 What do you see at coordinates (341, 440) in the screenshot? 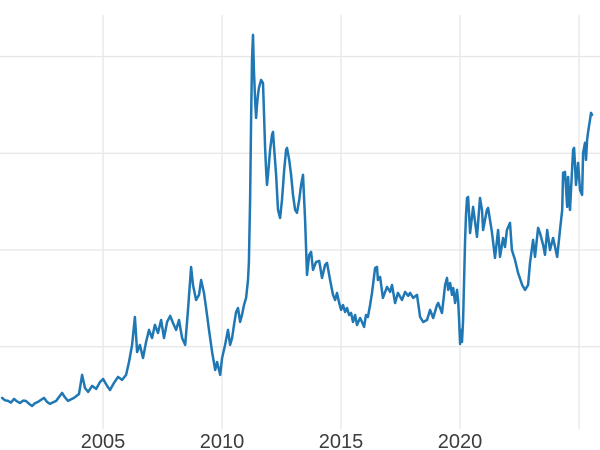
I see `x-axis-tick-label: 2015` at bounding box center [341, 440].